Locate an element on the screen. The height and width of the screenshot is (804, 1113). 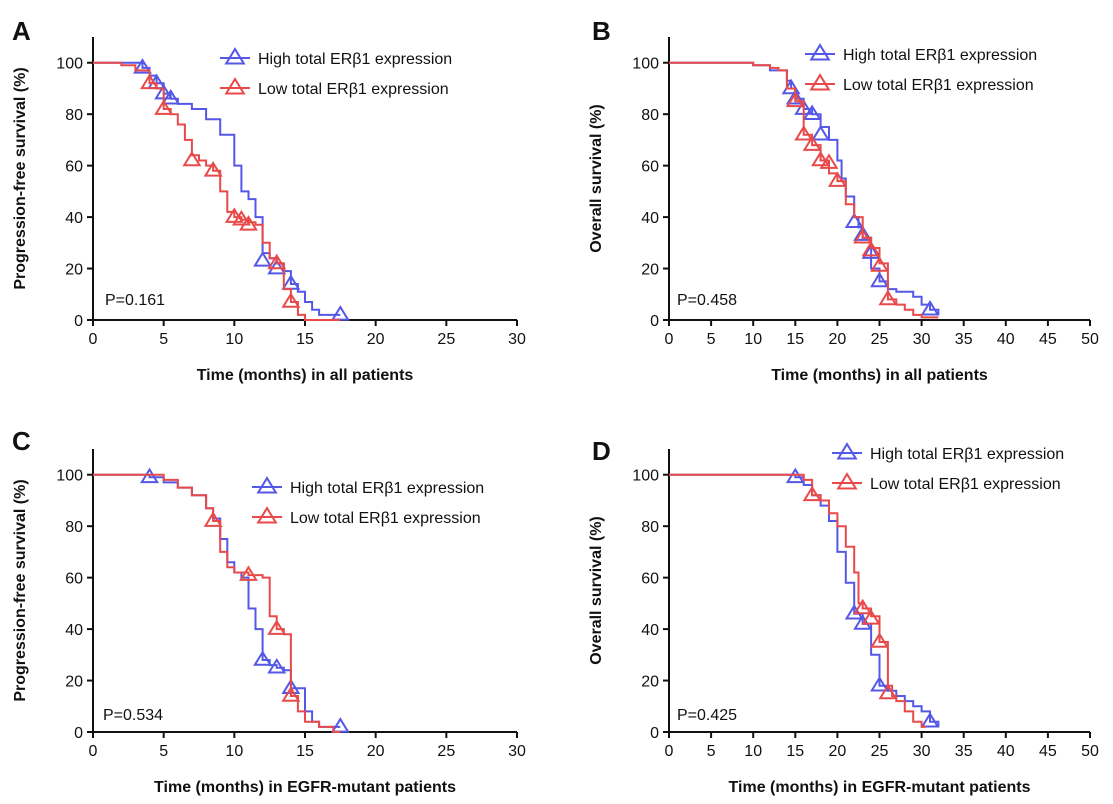
panel-letter: B is located at coordinates (601, 31).